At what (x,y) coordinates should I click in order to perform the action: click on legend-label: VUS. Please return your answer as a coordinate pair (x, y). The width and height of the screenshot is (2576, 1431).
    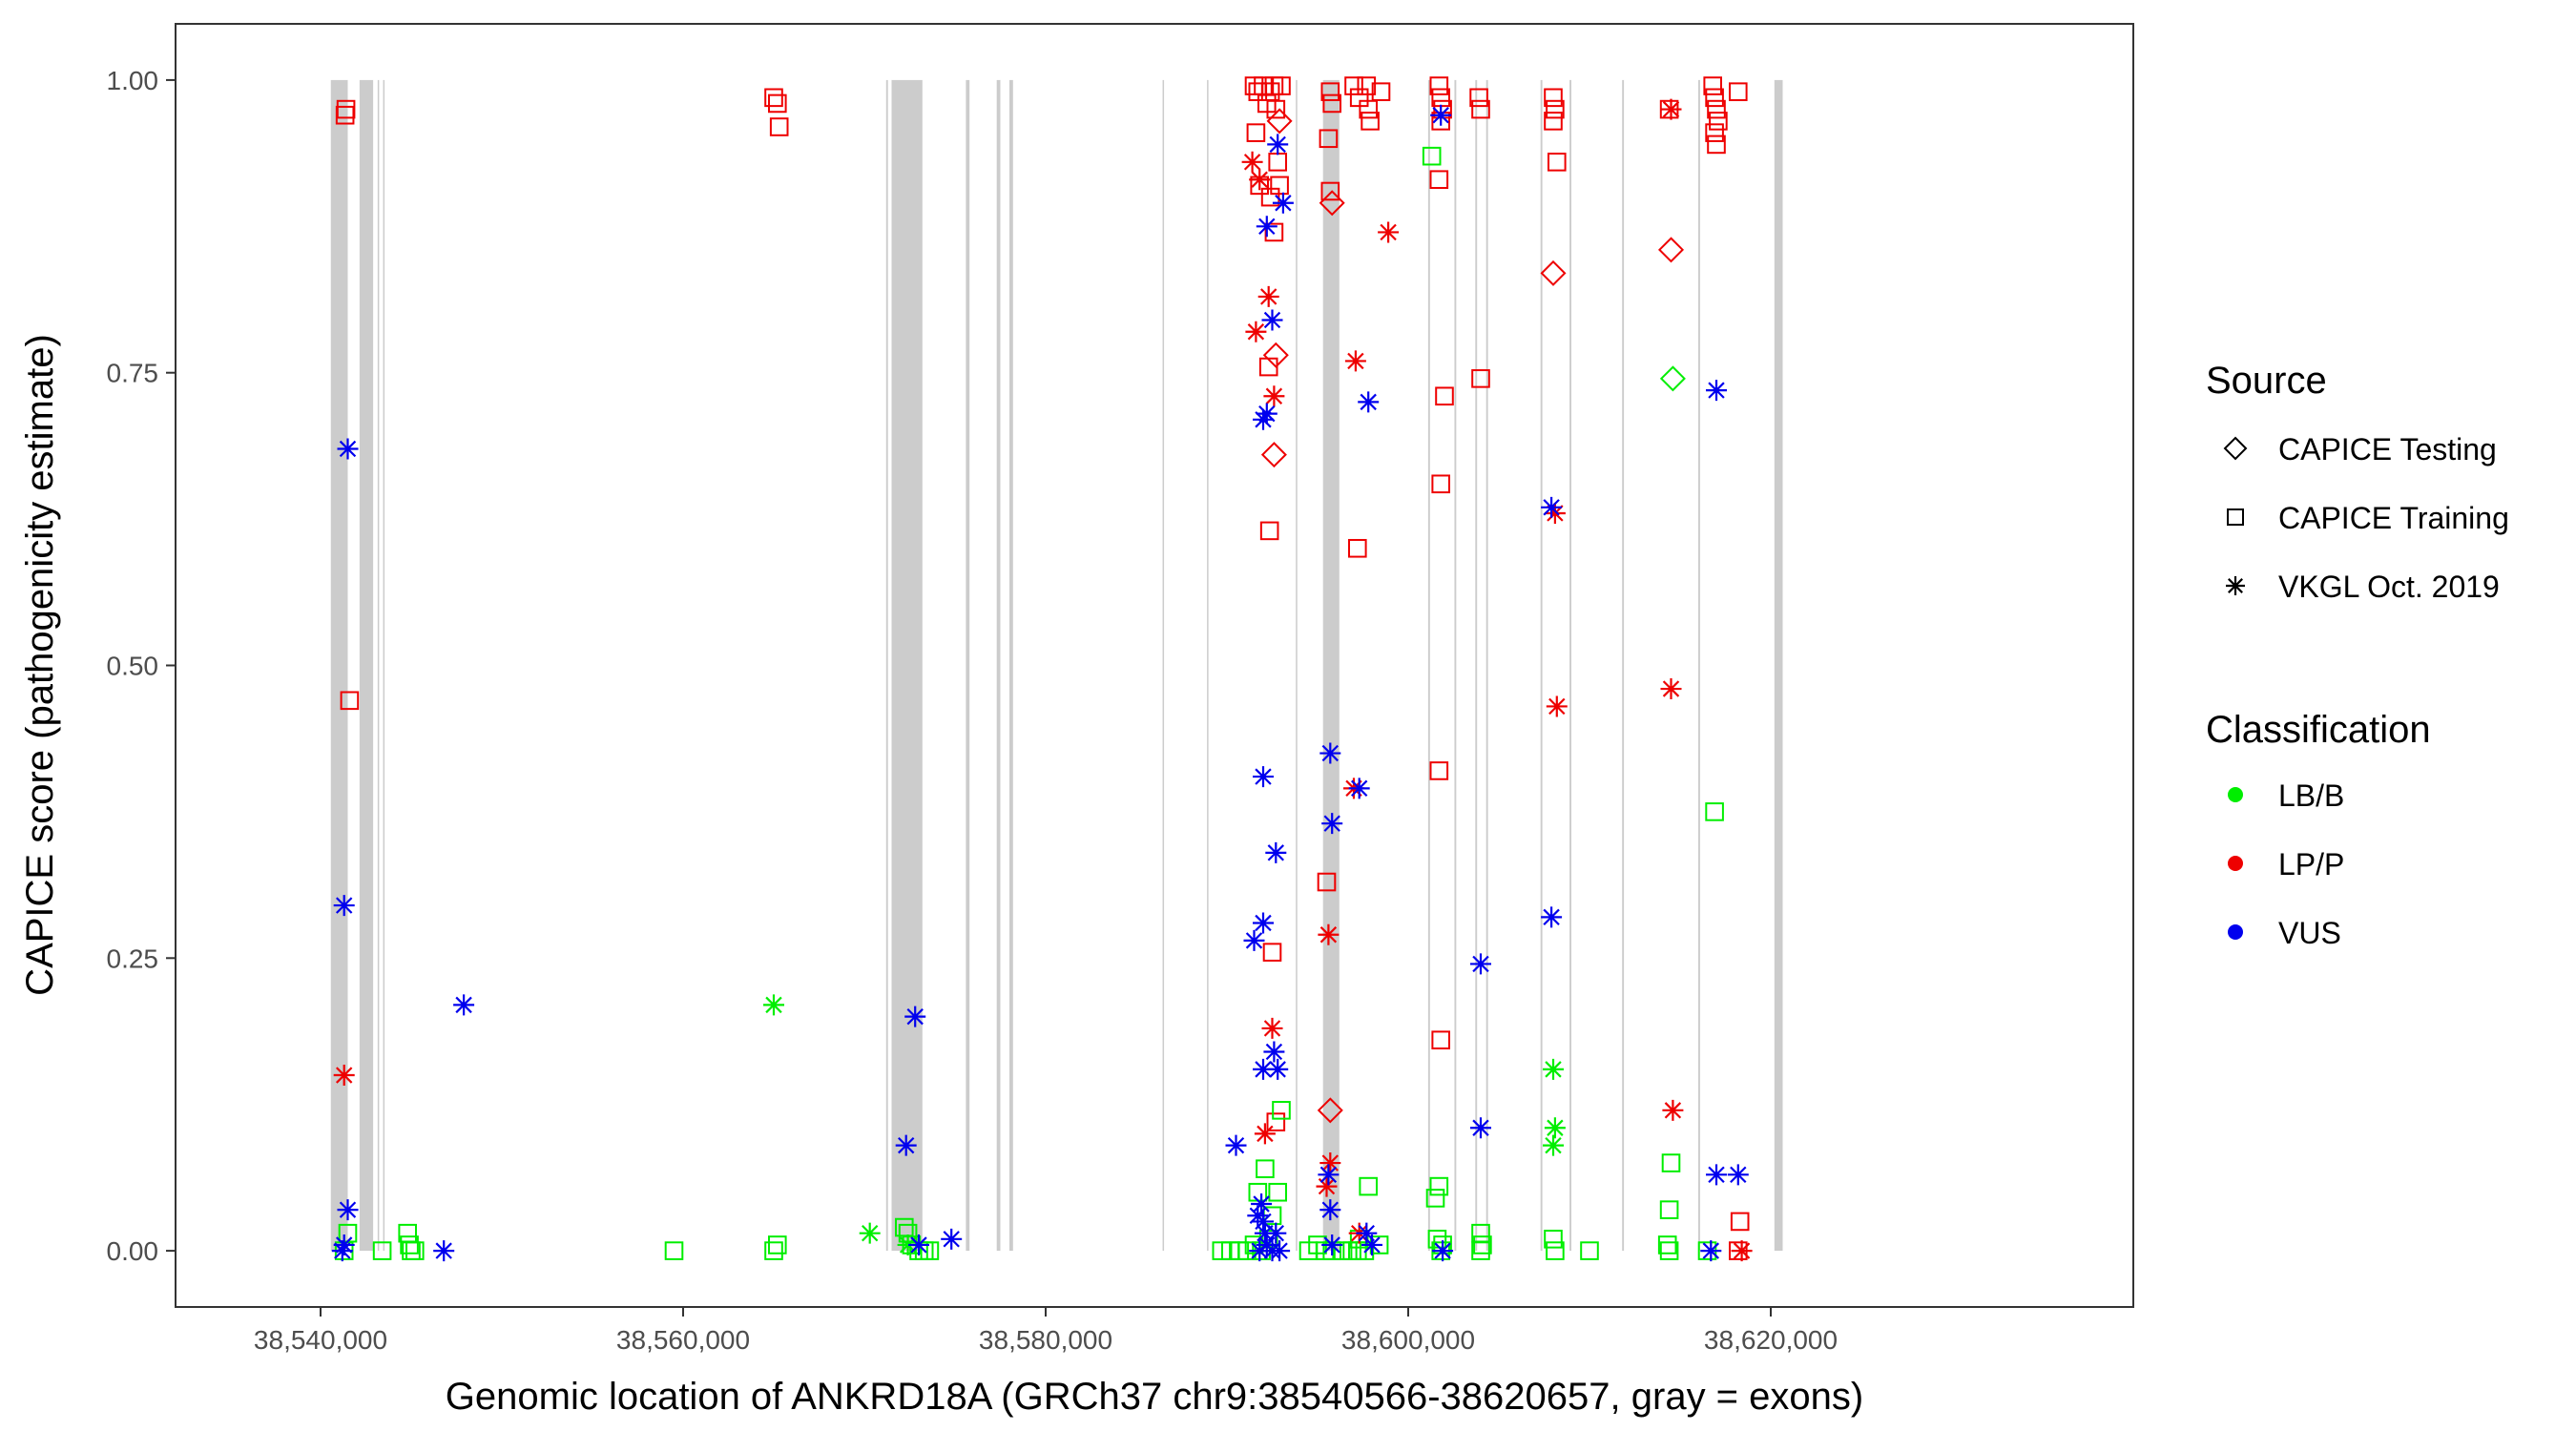
    Looking at the image, I should click on (2309, 933).